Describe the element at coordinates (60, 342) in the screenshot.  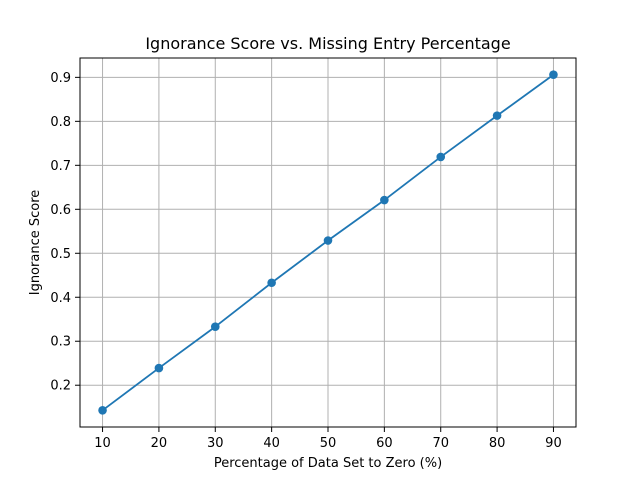
I see `y-tick-label: 0.3` at that location.